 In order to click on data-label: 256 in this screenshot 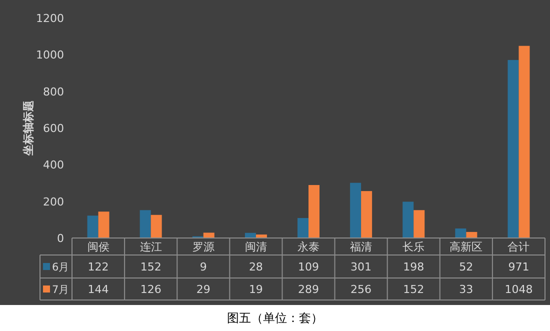, I will do `click(361, 289)`.